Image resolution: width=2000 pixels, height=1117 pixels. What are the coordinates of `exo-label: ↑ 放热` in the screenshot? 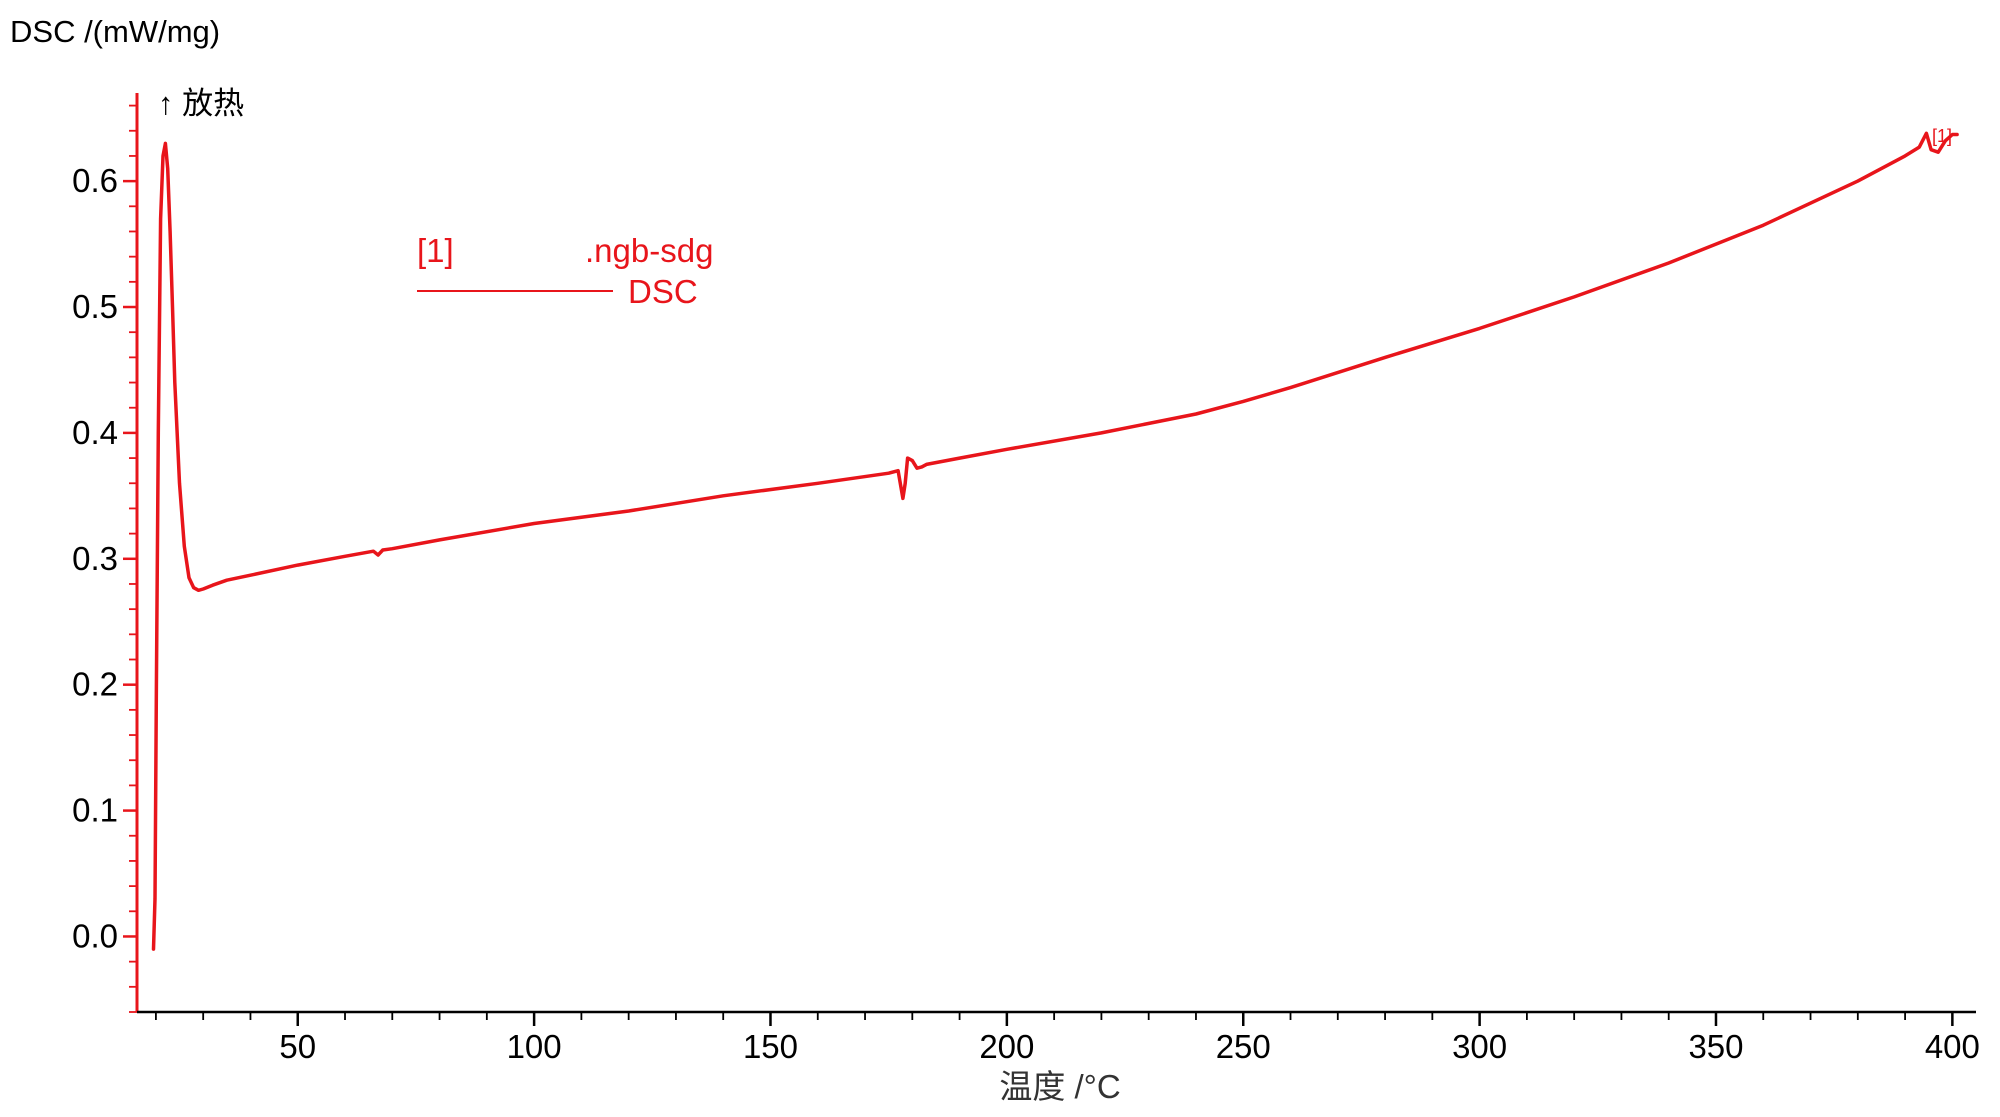 It's located at (201, 103).